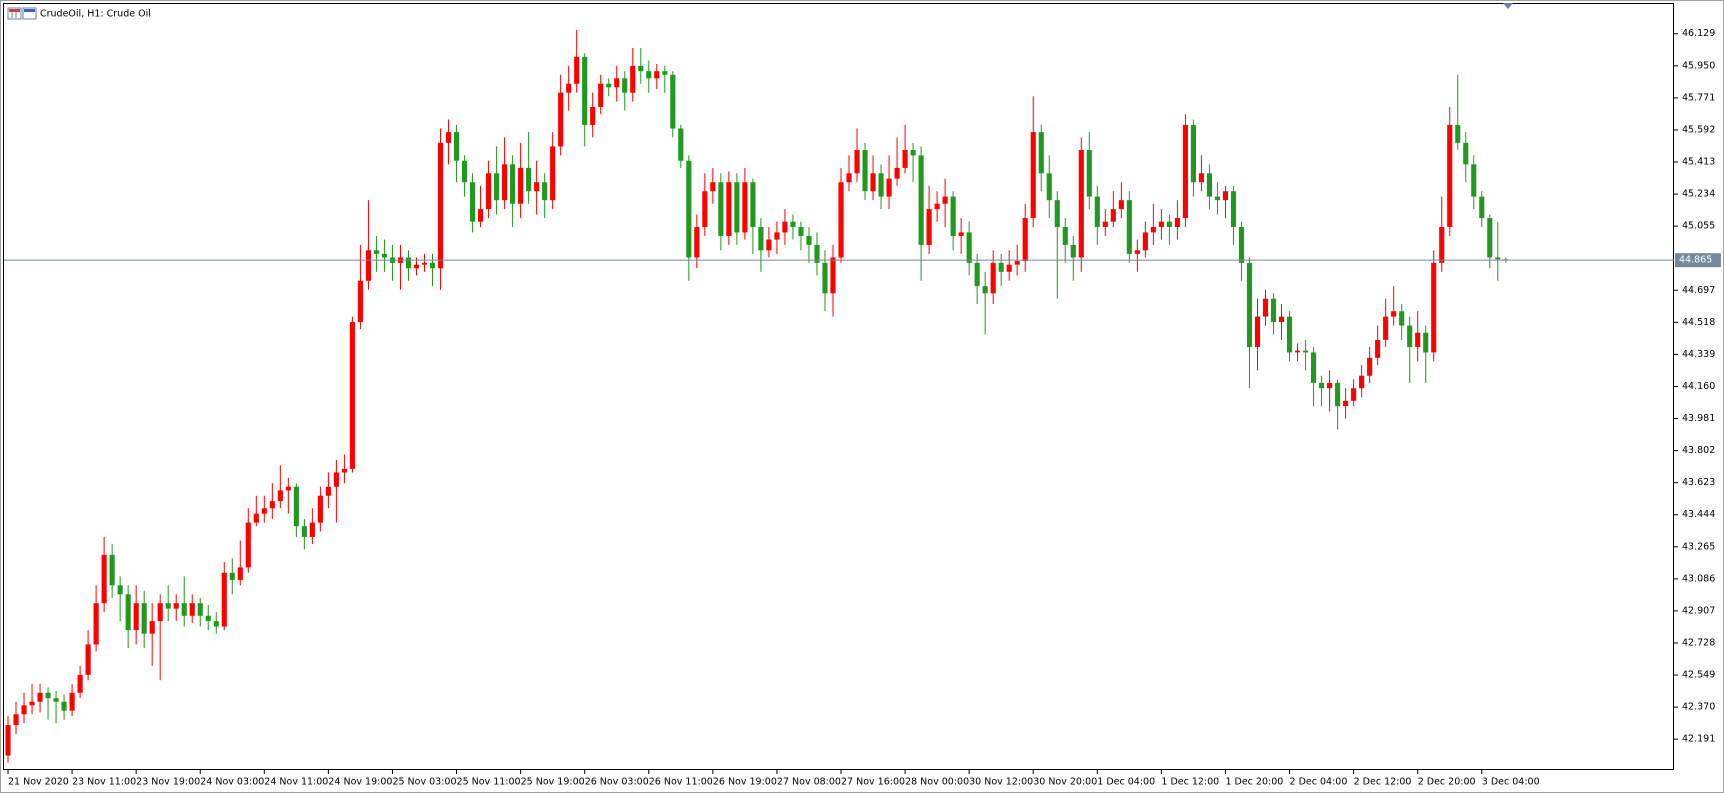 This screenshot has height=793, width=1724. What do you see at coordinates (95, 14) in the screenshot?
I see `chart-title: CrudeOil, H1: Crude Oil` at bounding box center [95, 14].